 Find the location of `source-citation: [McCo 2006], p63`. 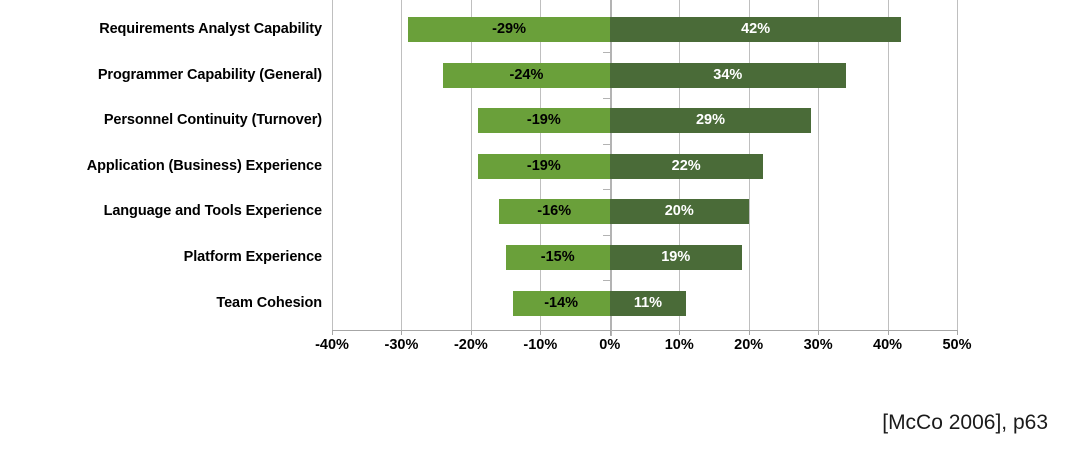

source-citation: [McCo 2006], p63 is located at coordinates (965, 422).